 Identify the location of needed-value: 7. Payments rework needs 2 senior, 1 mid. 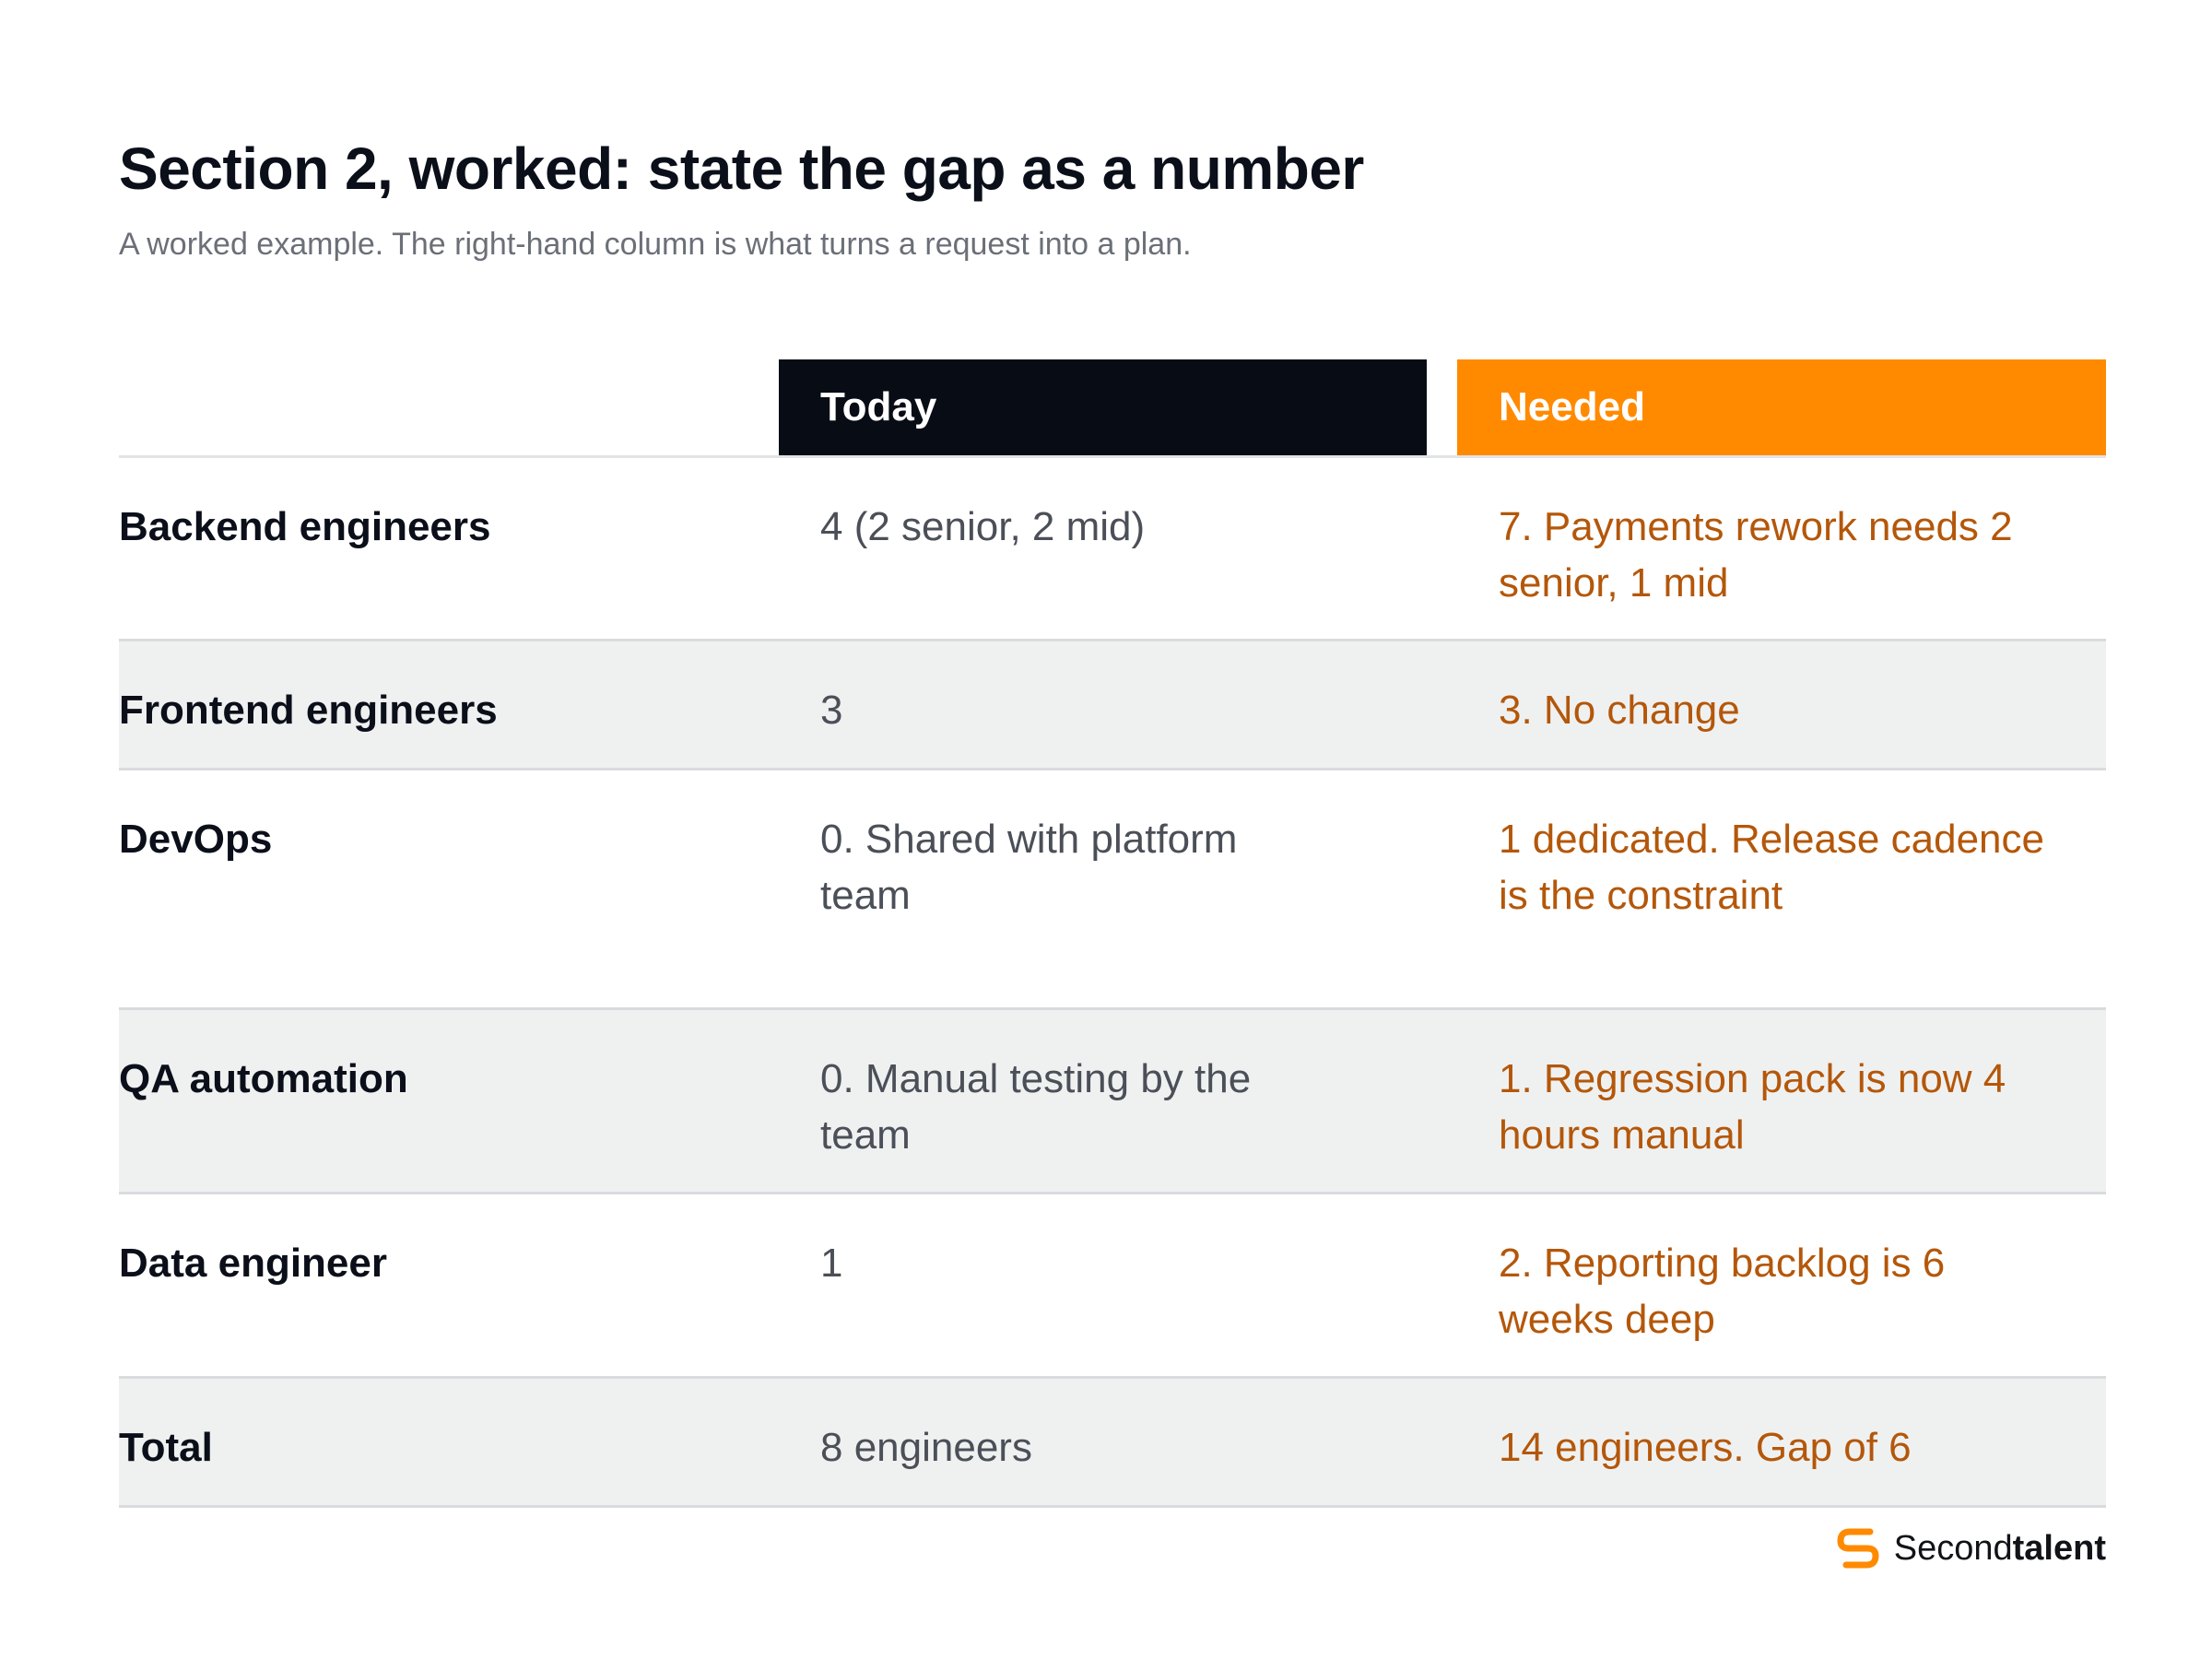
(1756, 555).